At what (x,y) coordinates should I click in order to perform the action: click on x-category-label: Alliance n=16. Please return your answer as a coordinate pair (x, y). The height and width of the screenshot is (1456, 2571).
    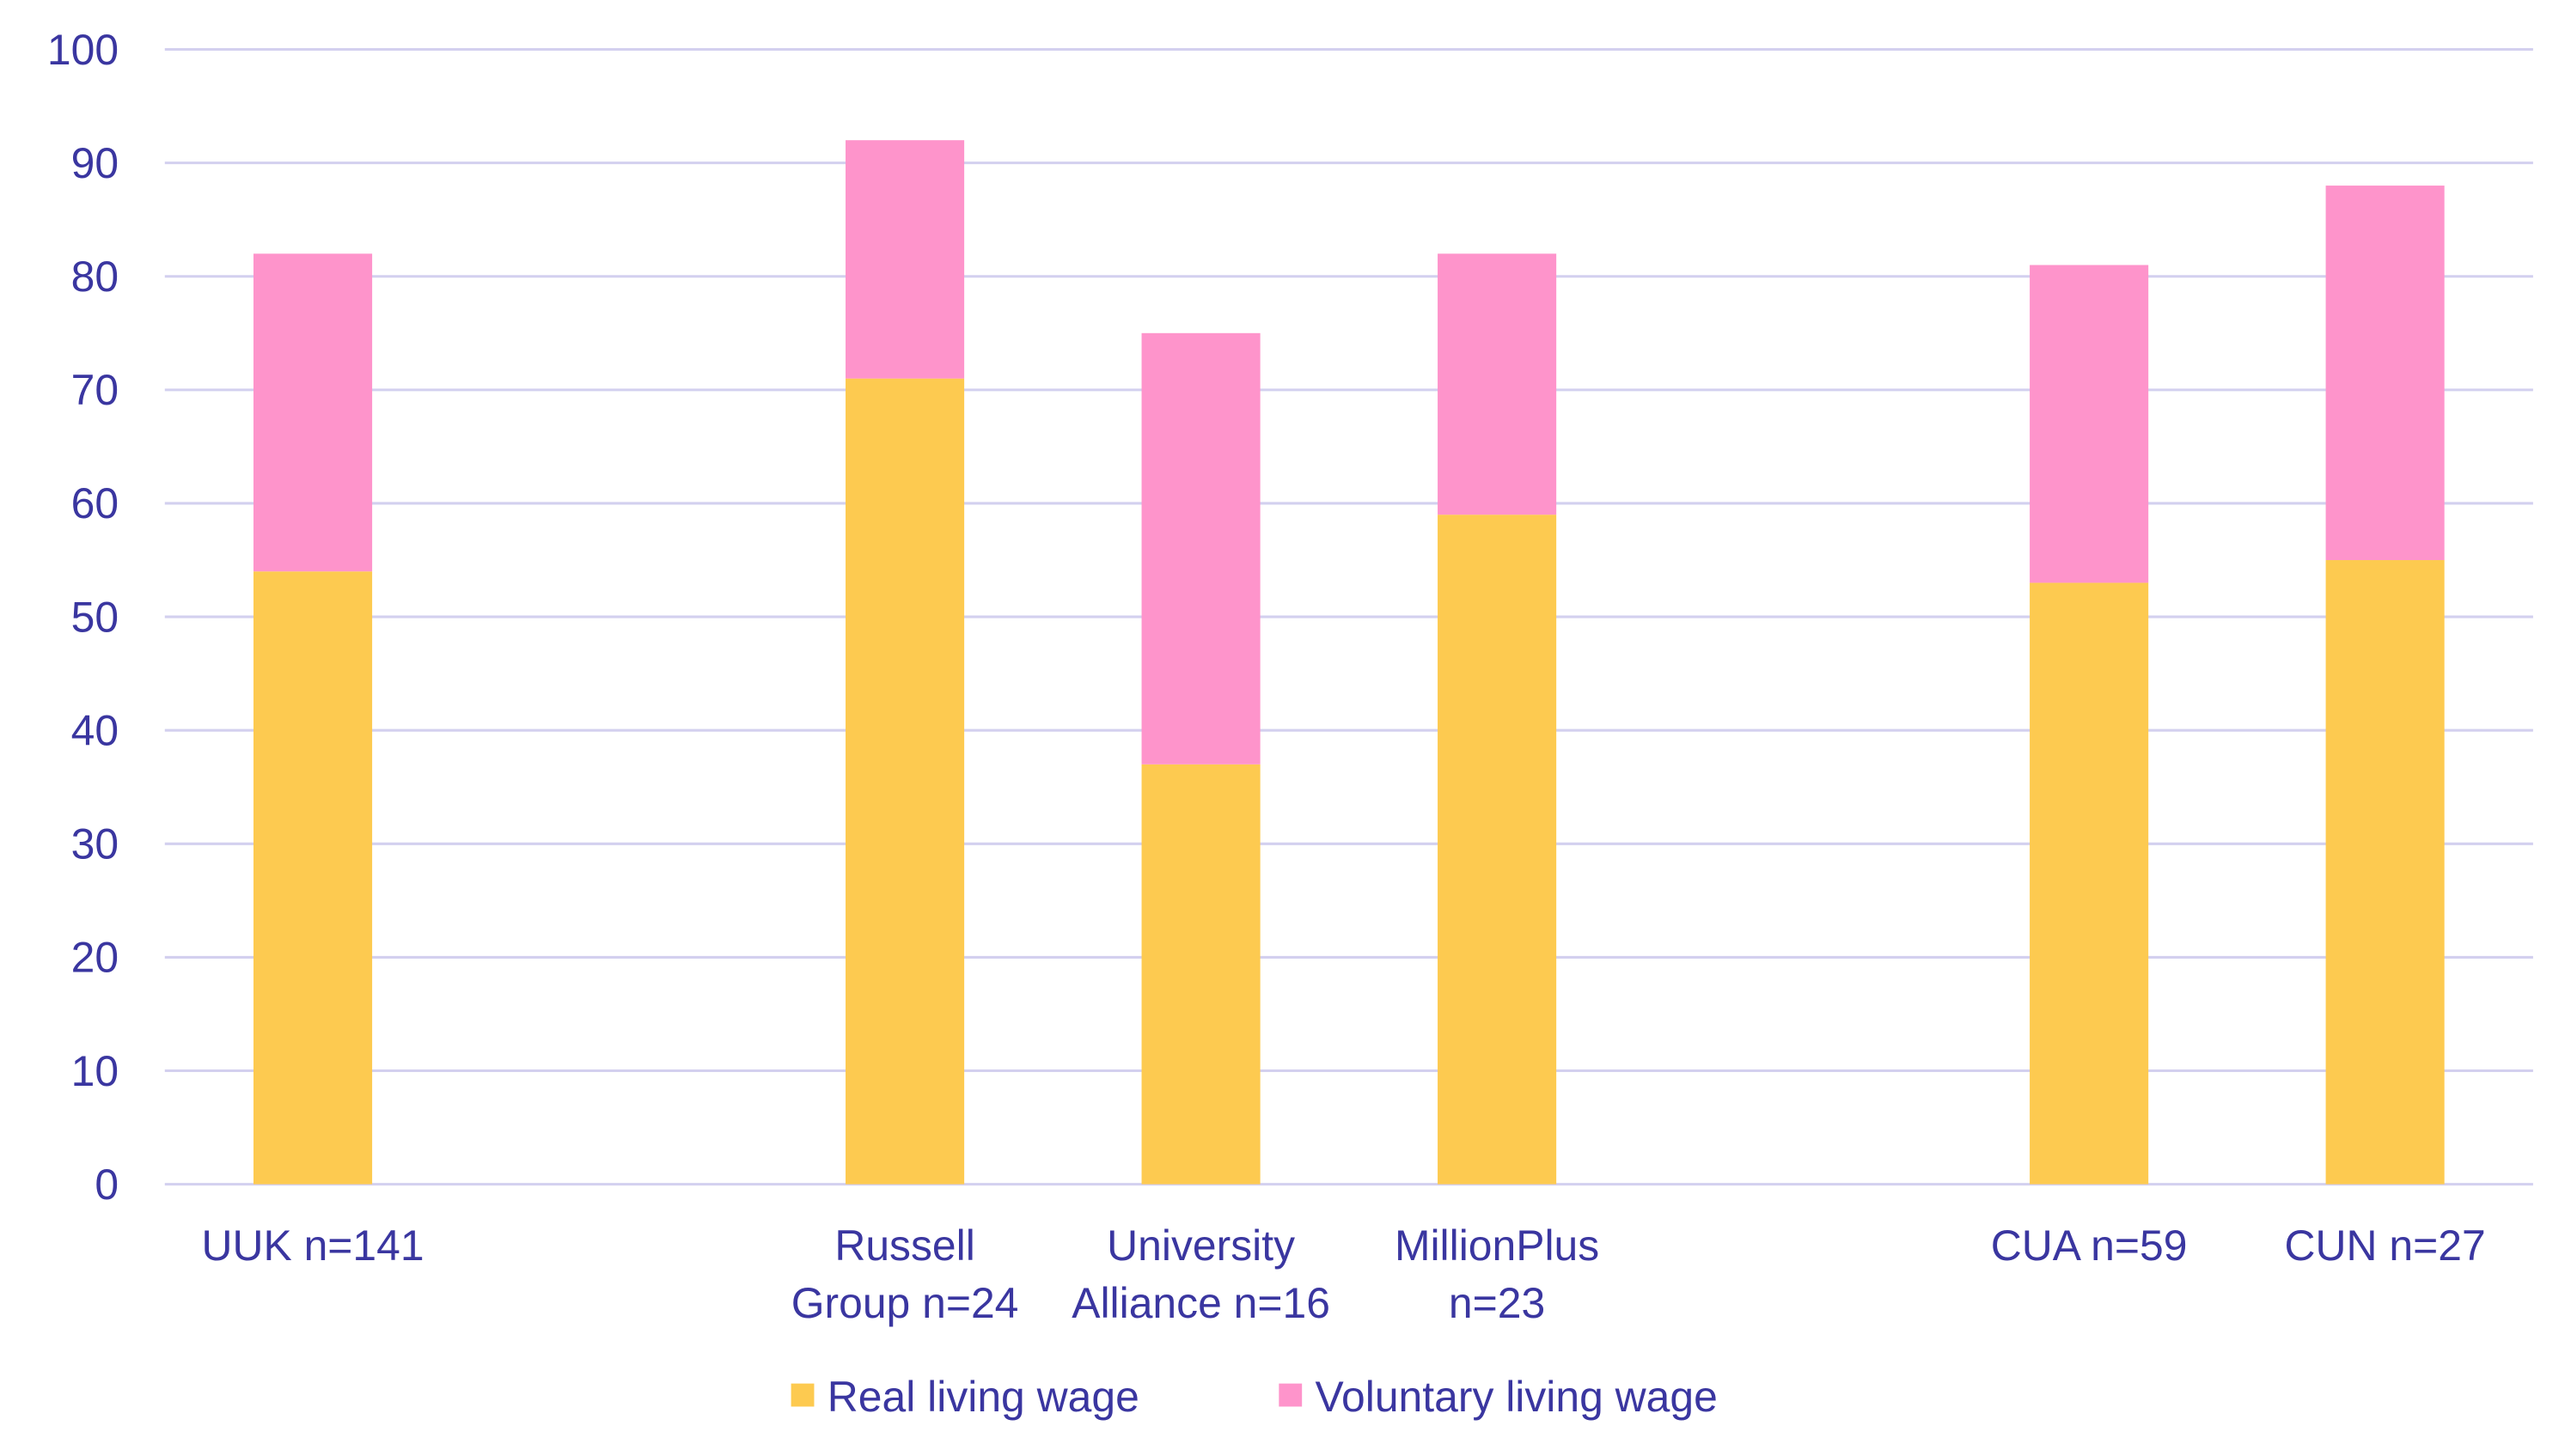
    Looking at the image, I should click on (1201, 1303).